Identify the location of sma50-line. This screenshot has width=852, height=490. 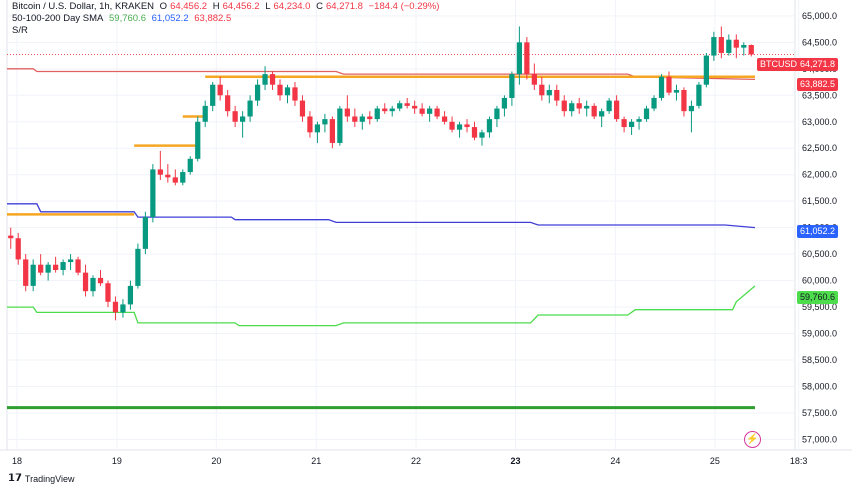
(381, 306).